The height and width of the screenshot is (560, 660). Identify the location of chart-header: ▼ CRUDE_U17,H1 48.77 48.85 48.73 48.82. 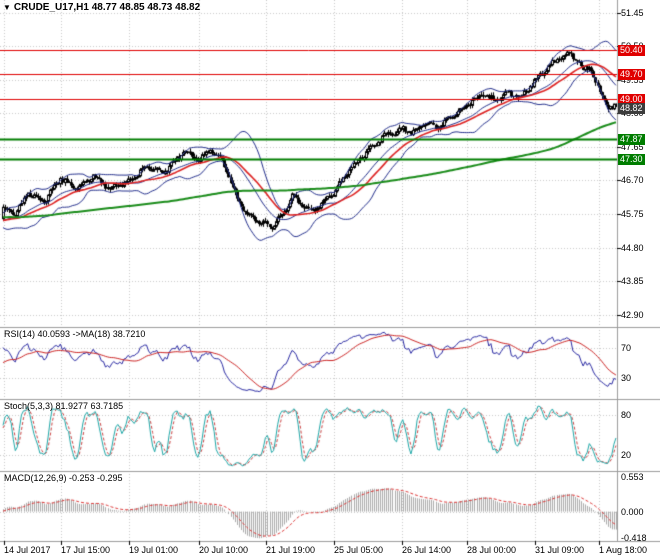
(101, 7).